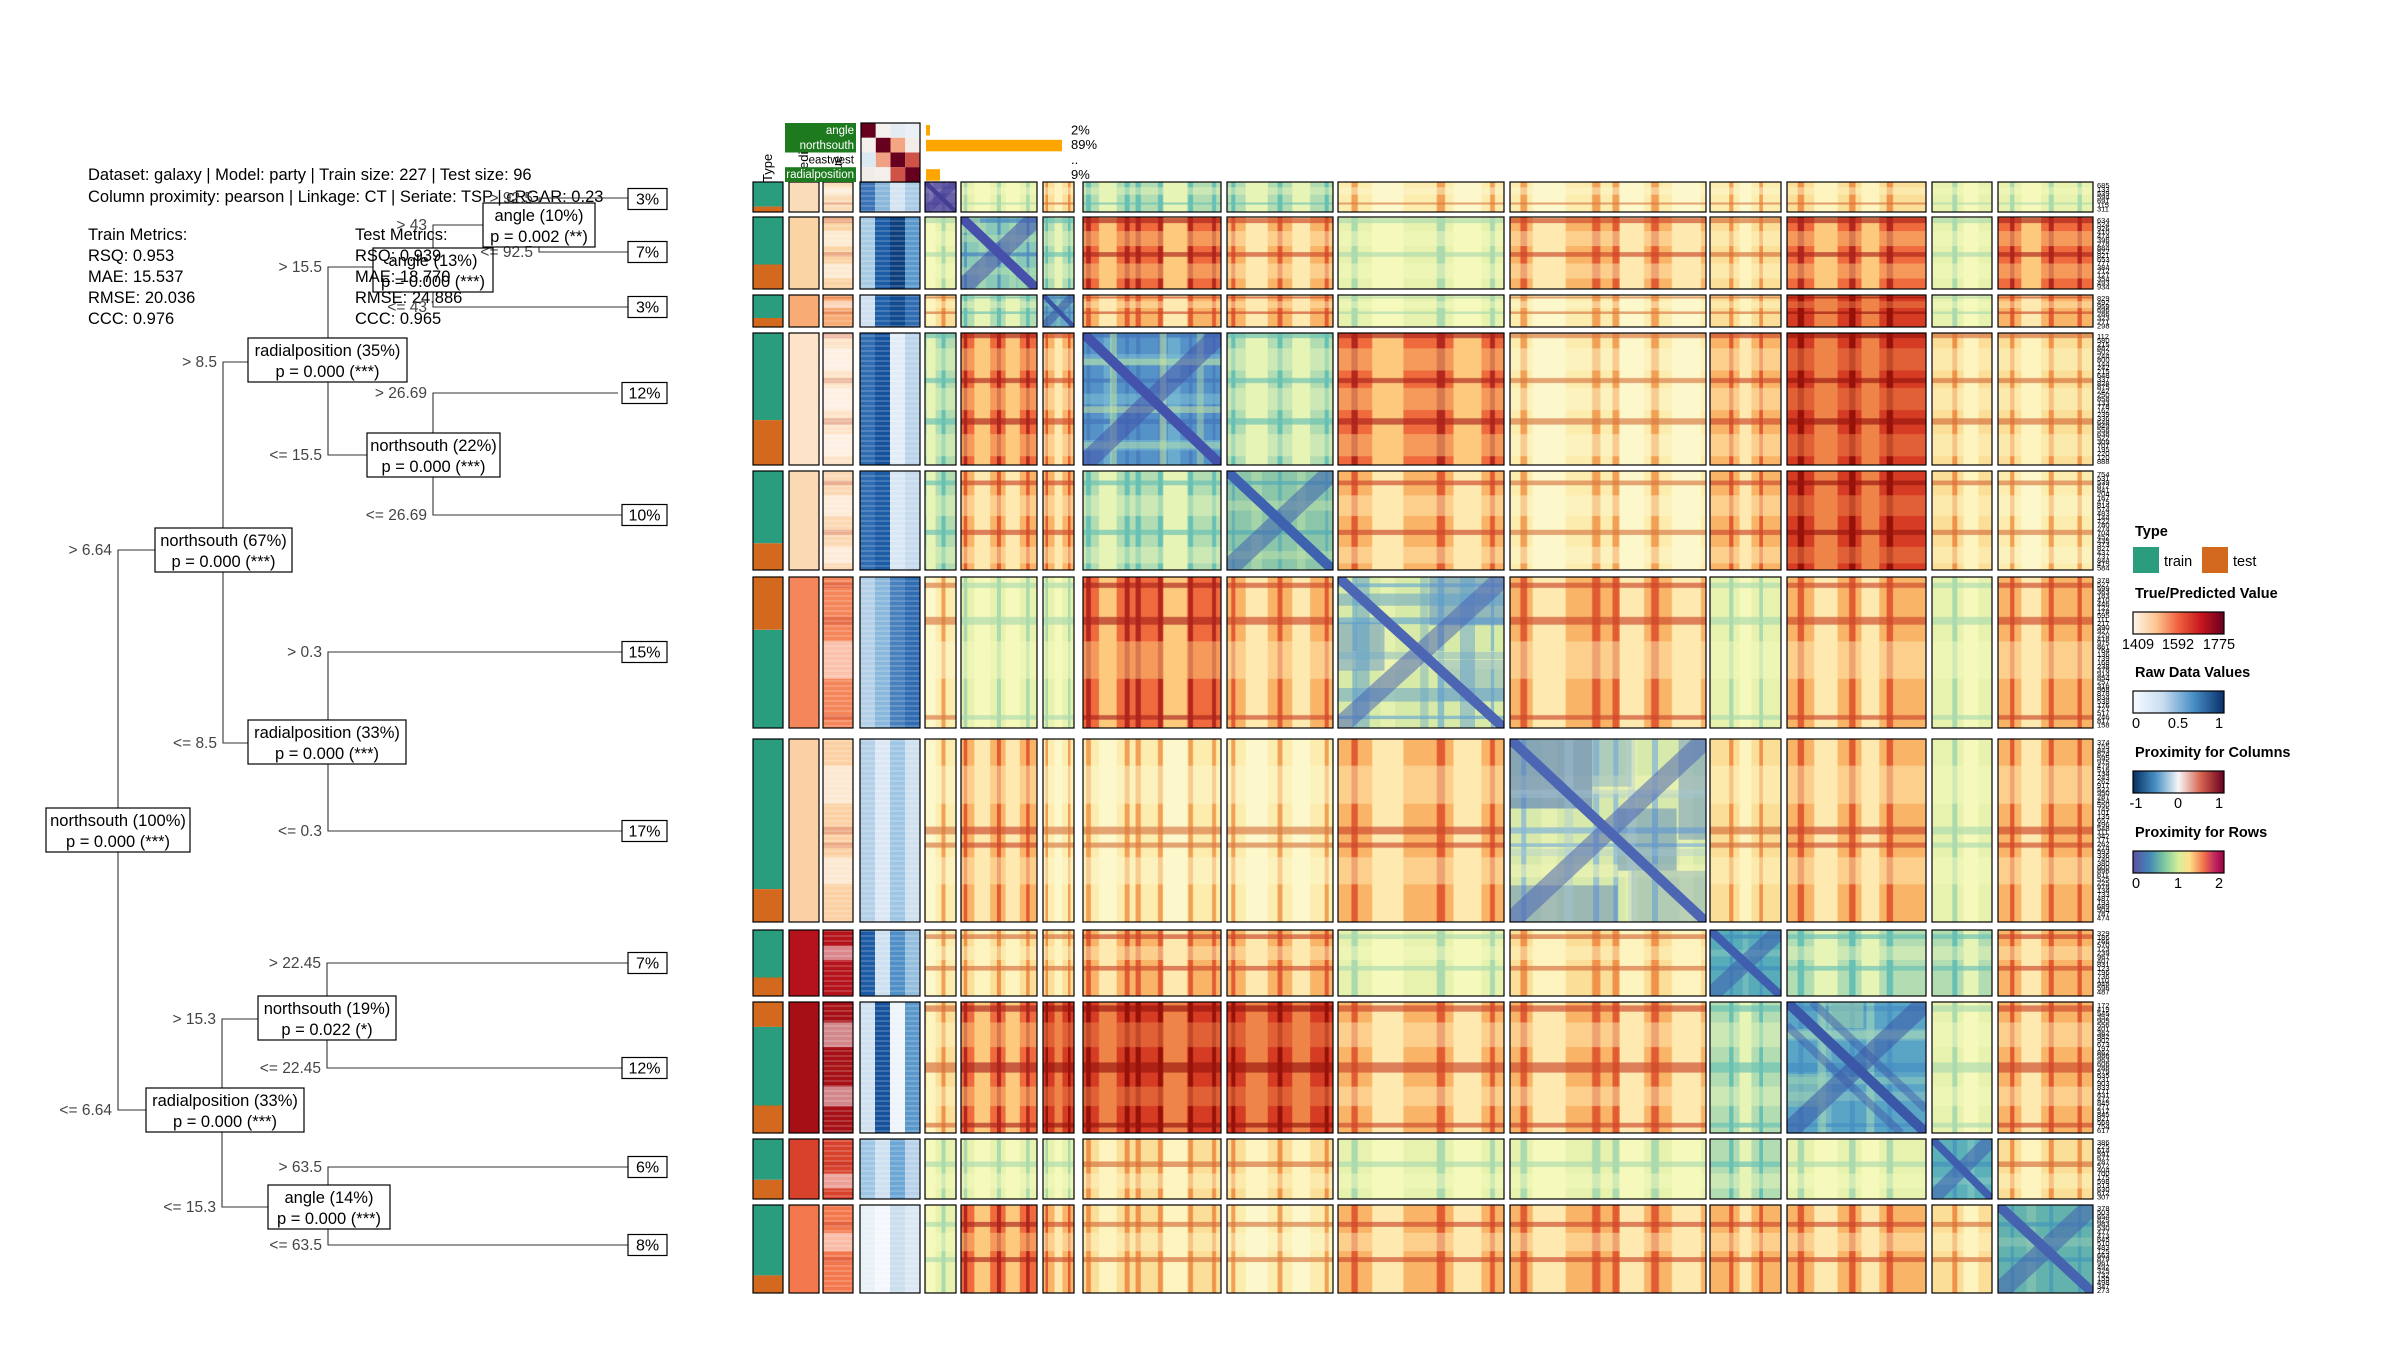 This screenshot has width=2400, height=1350. What do you see at coordinates (2103, 564) in the screenshot?
I see `svg-text: 415` at bounding box center [2103, 564].